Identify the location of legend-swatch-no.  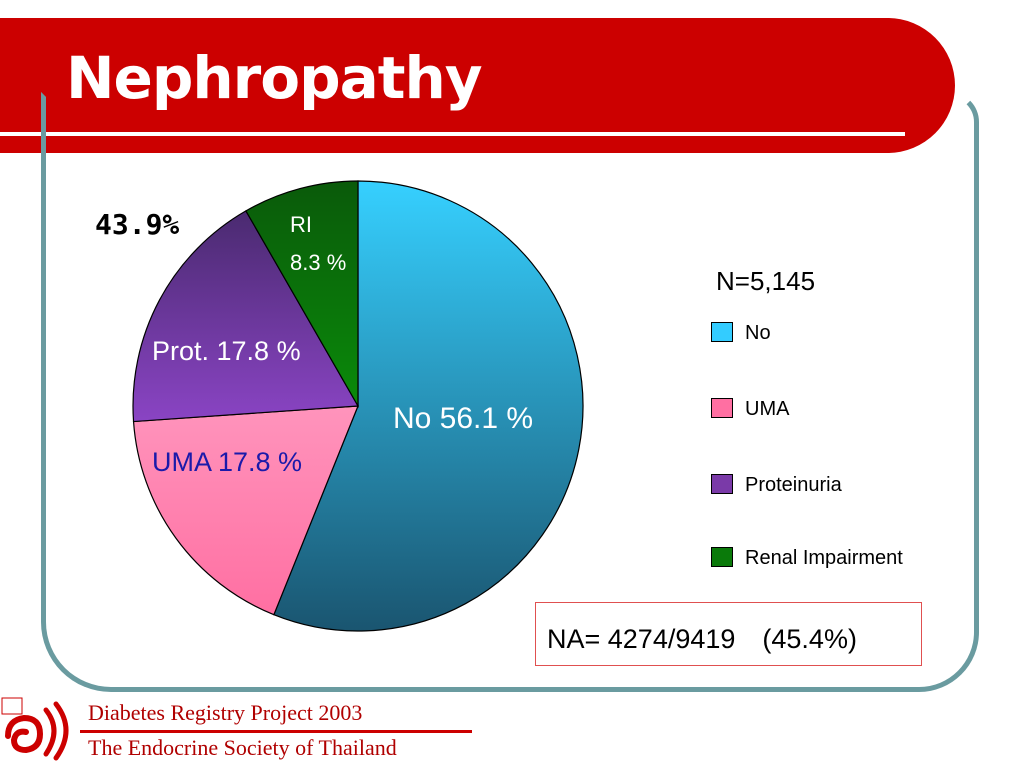
(722, 332).